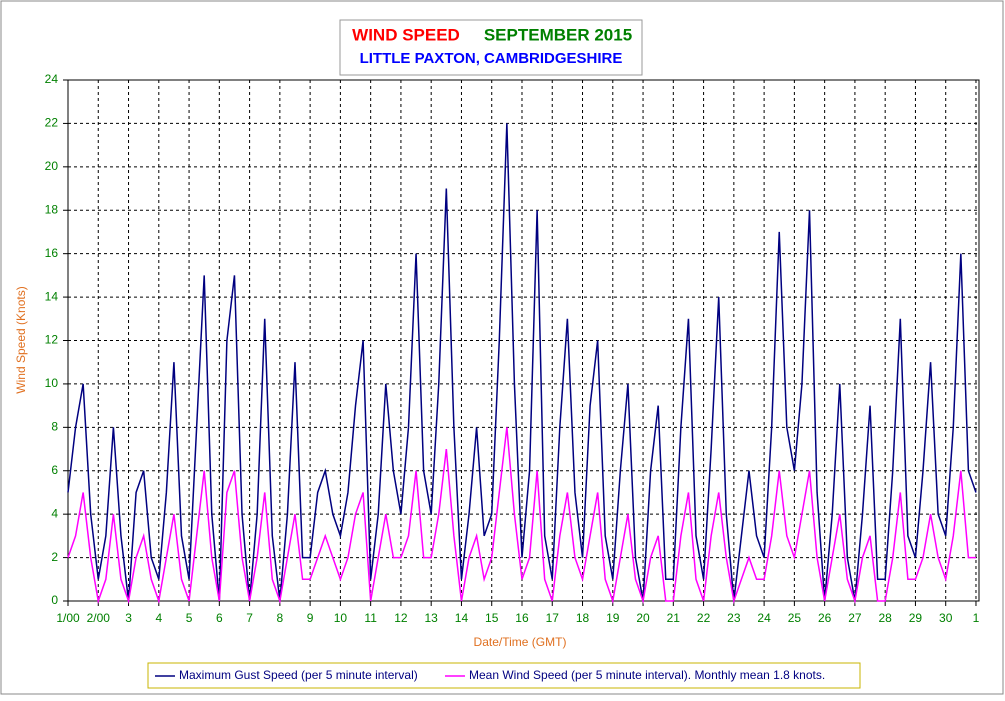  I want to click on x-tick-label: 6, so click(219, 618).